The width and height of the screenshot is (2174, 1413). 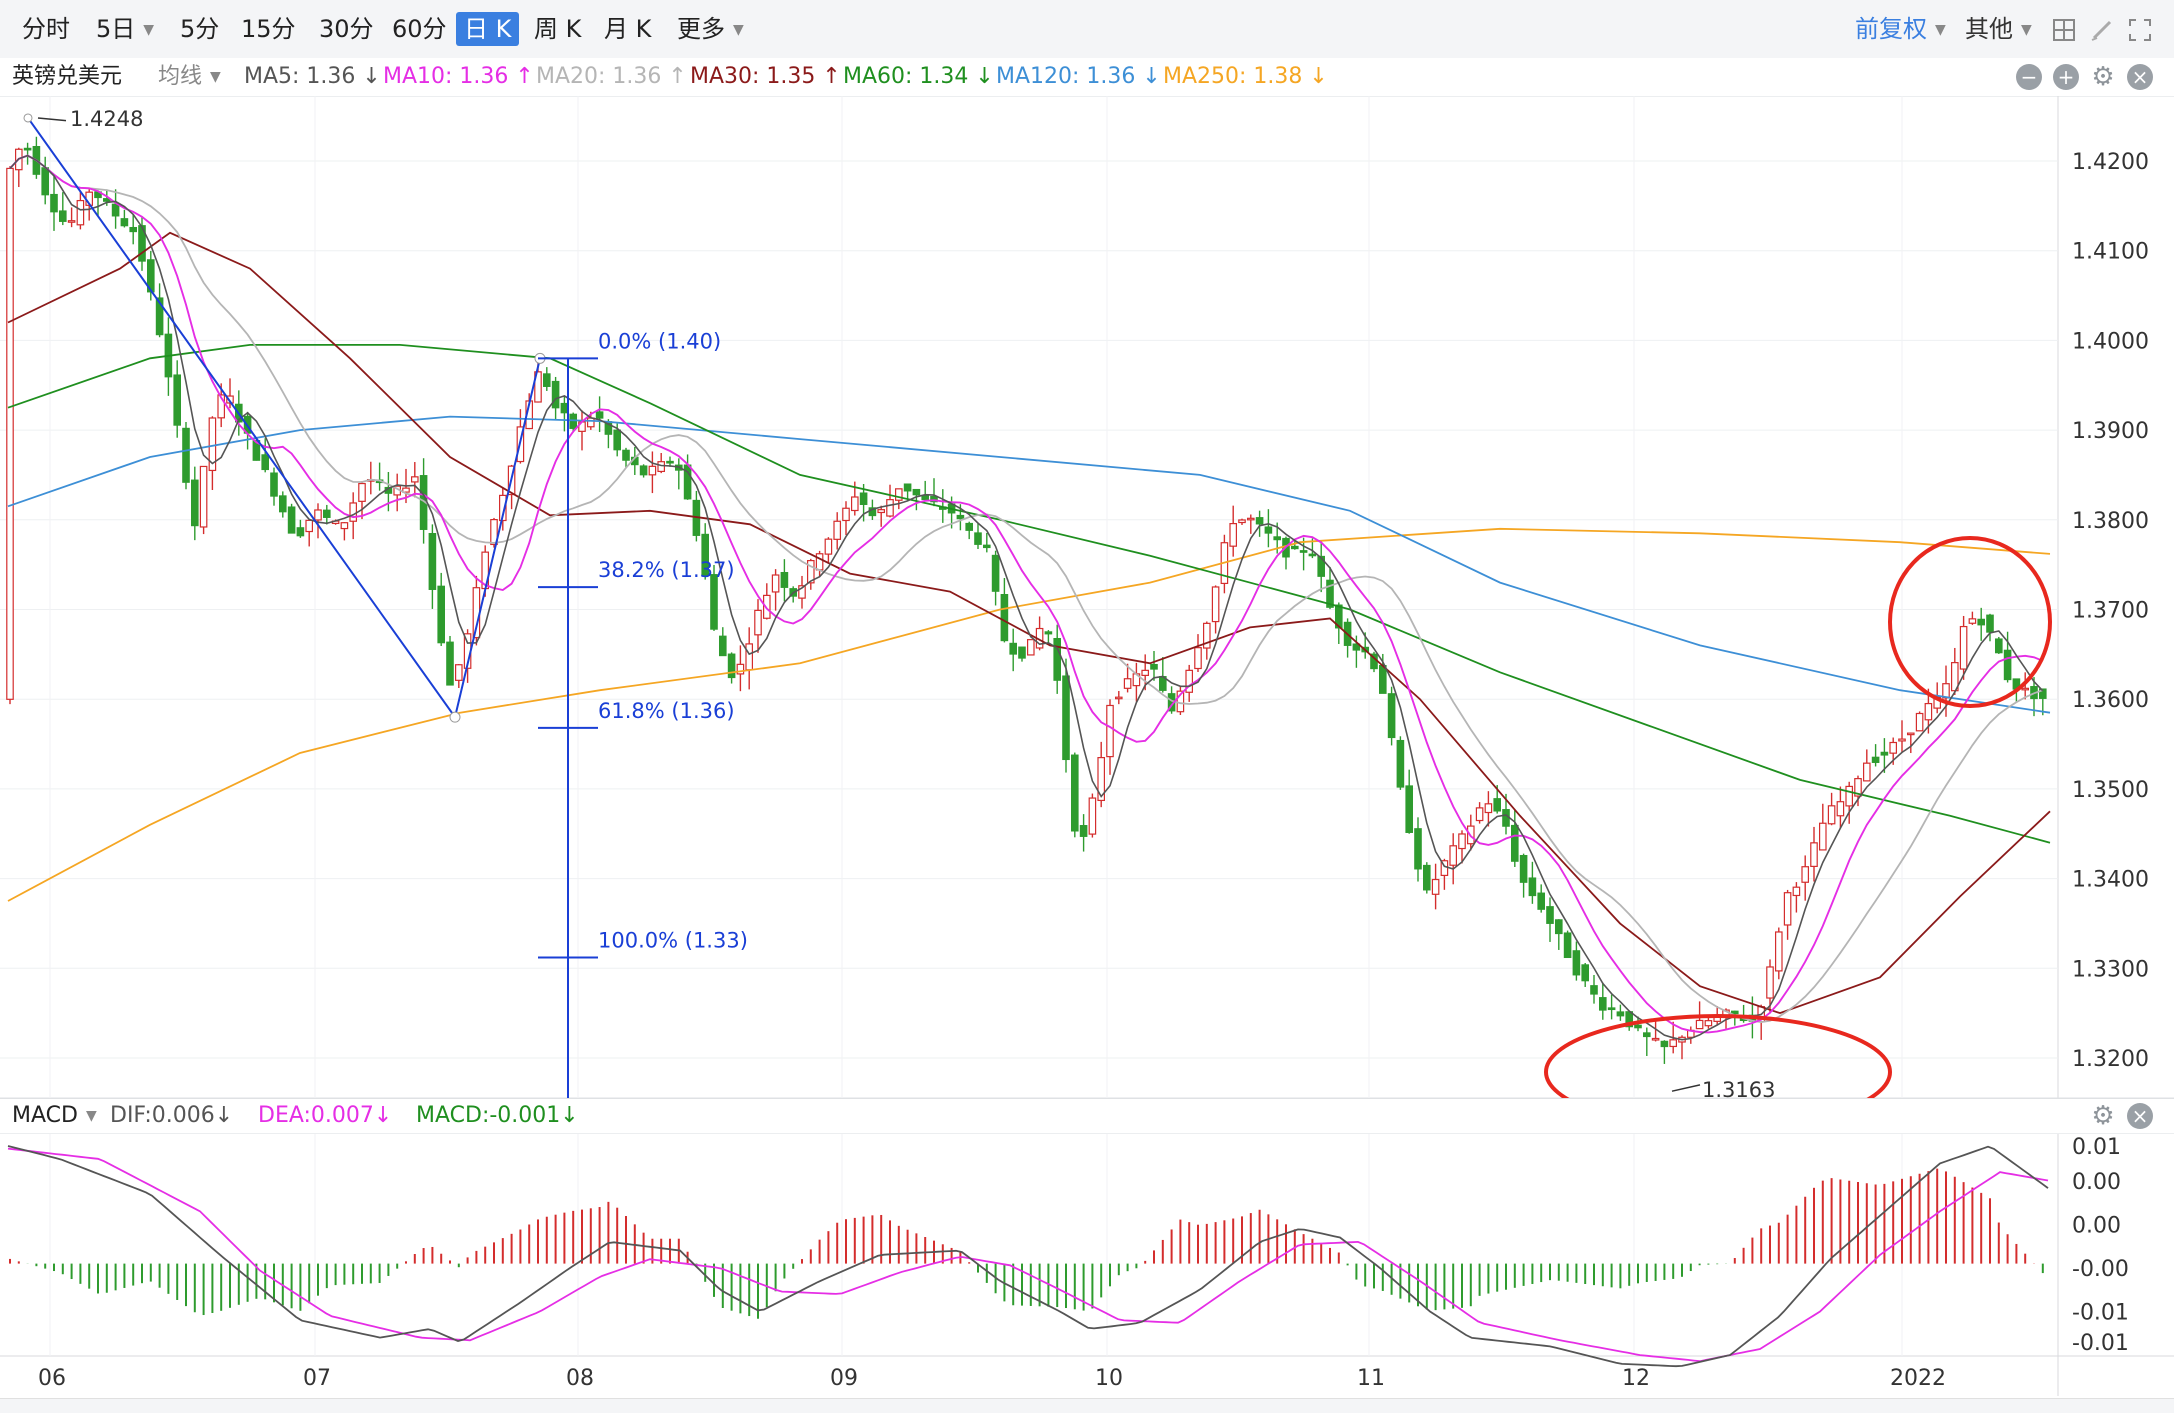 I want to click on price-tick-label: 1.3600, so click(x=2110, y=700).